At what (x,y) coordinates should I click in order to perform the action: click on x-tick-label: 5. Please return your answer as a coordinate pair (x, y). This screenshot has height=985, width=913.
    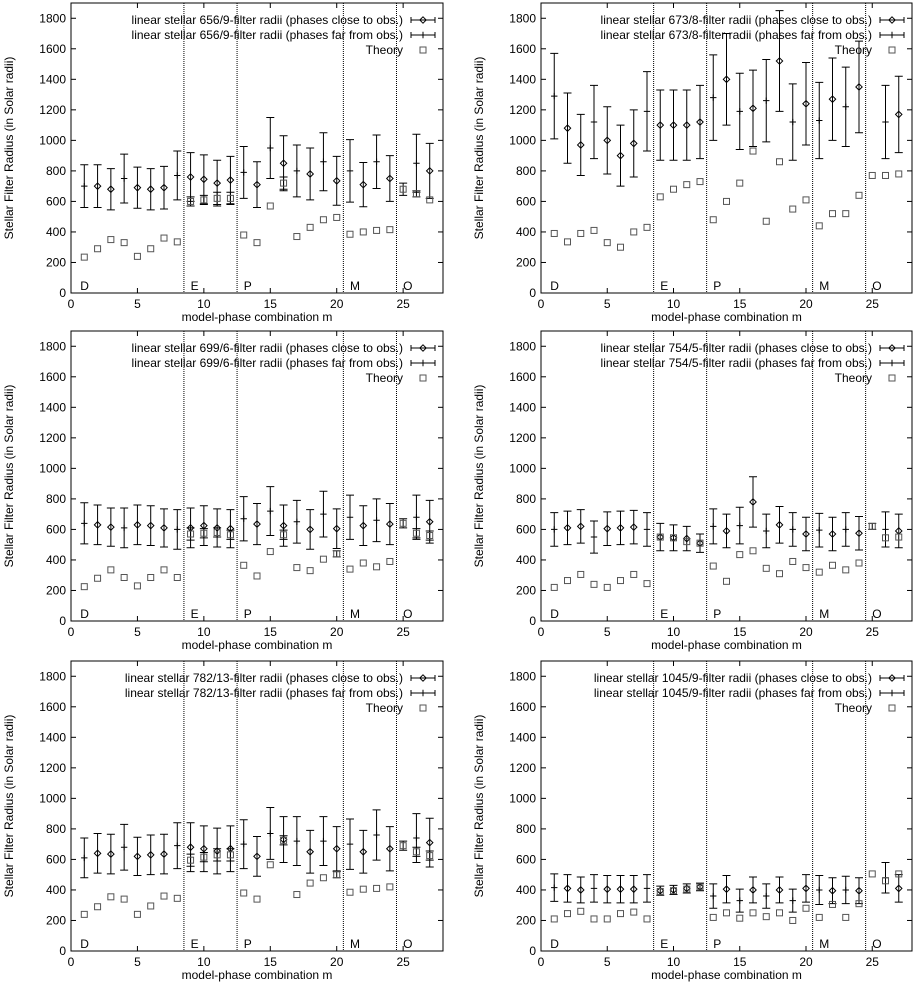
    Looking at the image, I should click on (607, 304).